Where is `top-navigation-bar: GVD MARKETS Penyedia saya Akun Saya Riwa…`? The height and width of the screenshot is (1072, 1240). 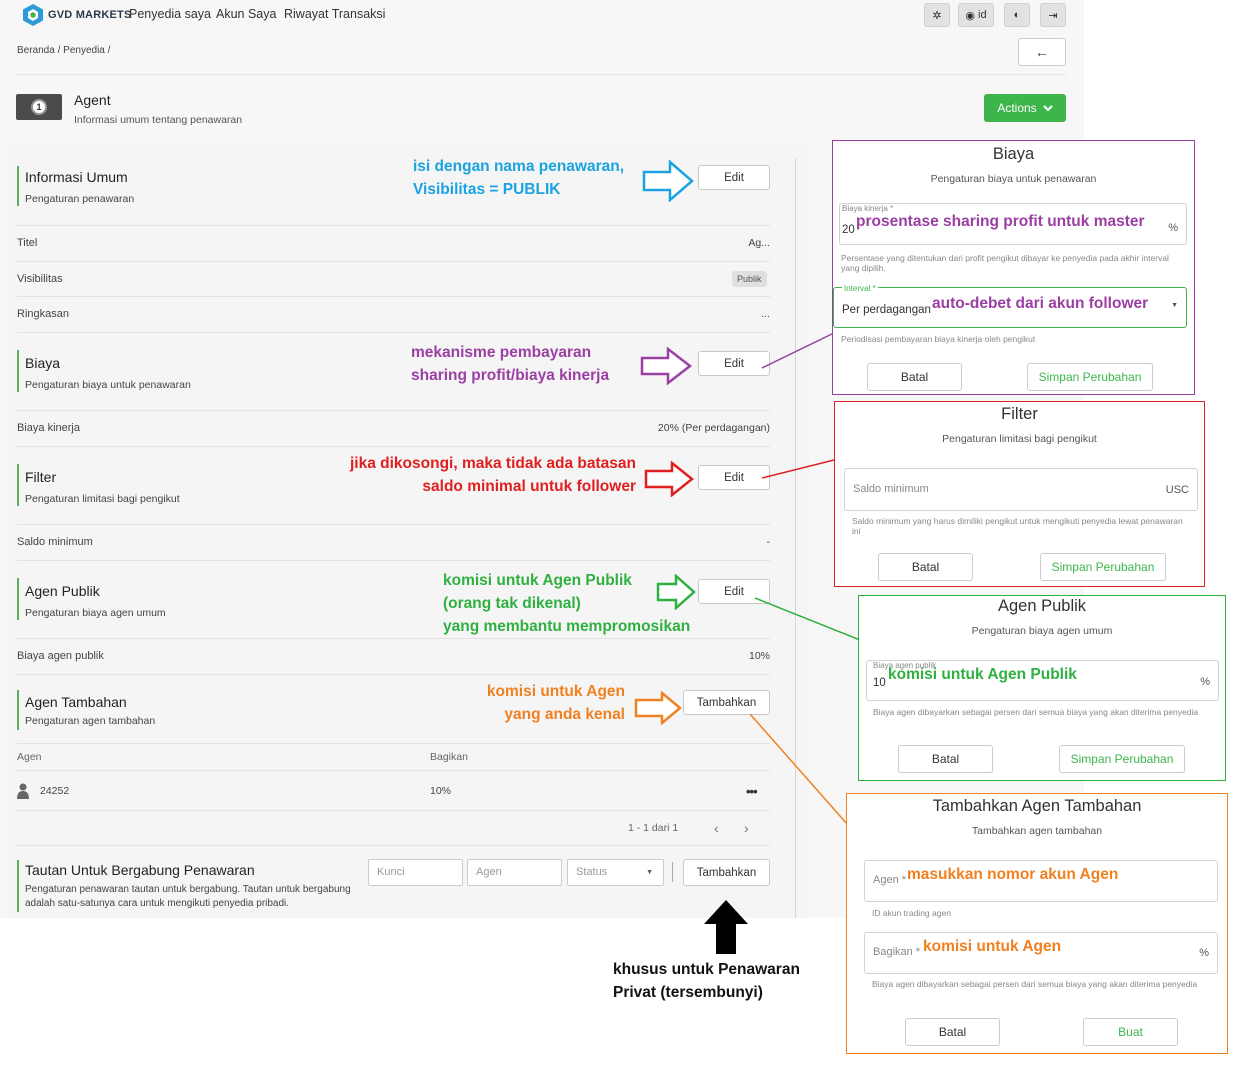 top-navigation-bar: GVD MARKETS Penyedia saya Akun Saya Riwa… is located at coordinates (542, 16).